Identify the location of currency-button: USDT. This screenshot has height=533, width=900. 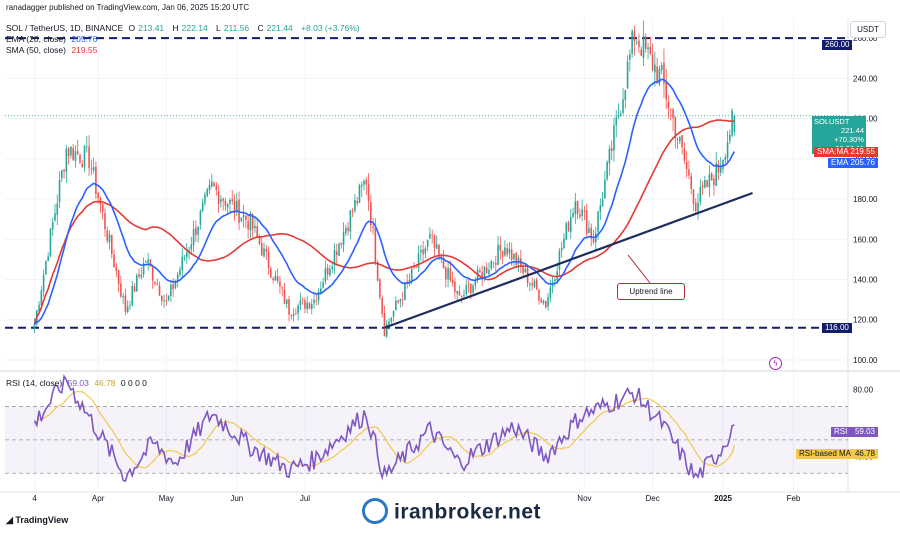
(868, 29).